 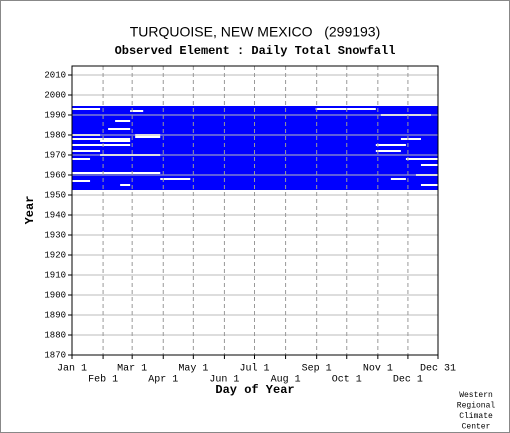 What do you see at coordinates (254, 369) in the screenshot?
I see `x-tick-label: Jul 1` at bounding box center [254, 369].